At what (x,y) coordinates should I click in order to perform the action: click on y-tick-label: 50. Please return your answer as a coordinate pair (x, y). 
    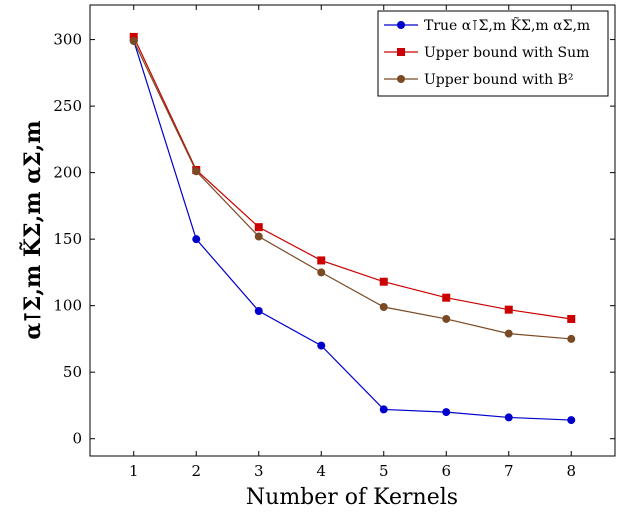
    Looking at the image, I should click on (72, 372).